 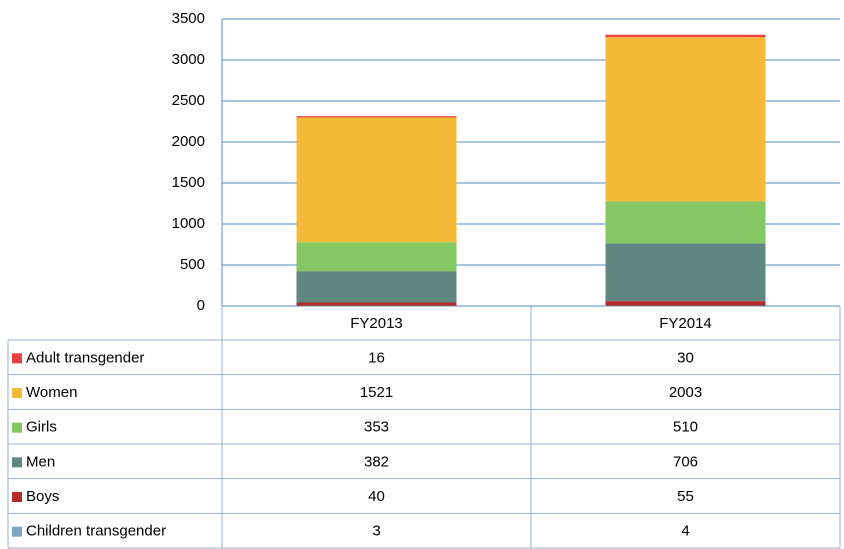 What do you see at coordinates (376, 461) in the screenshot?
I see `table-value: 382` at bounding box center [376, 461].